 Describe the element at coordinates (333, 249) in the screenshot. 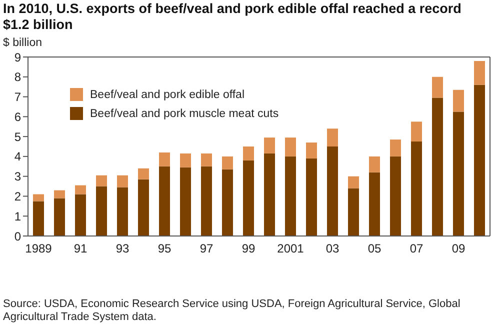

I see `x-tick-label: 03` at that location.